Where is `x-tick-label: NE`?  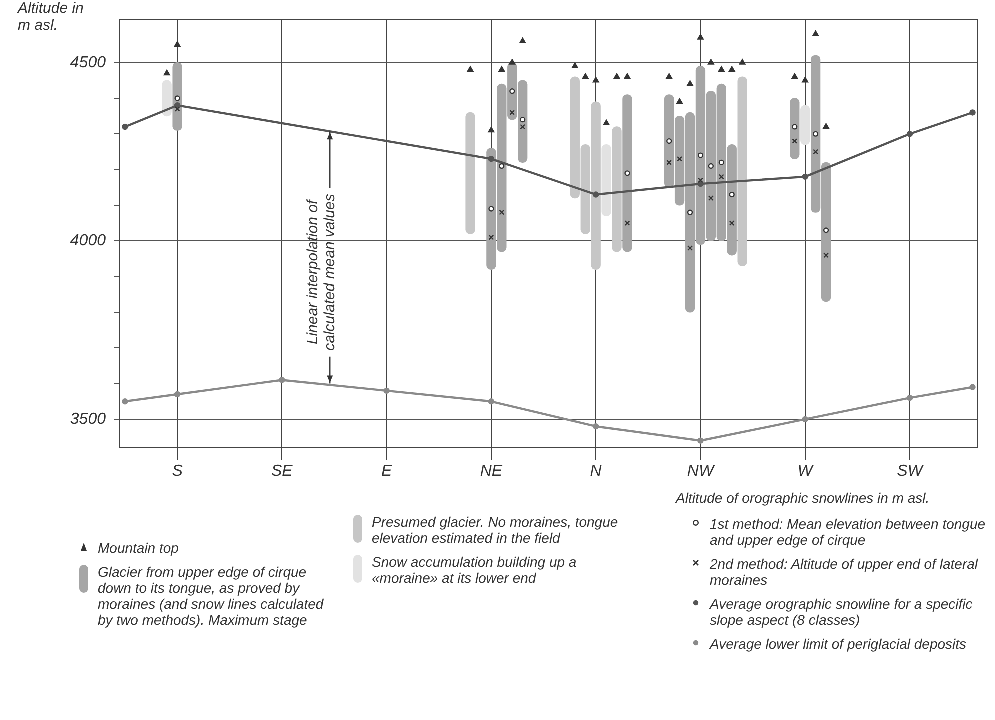 x-tick-label: NE is located at coordinates (491, 471).